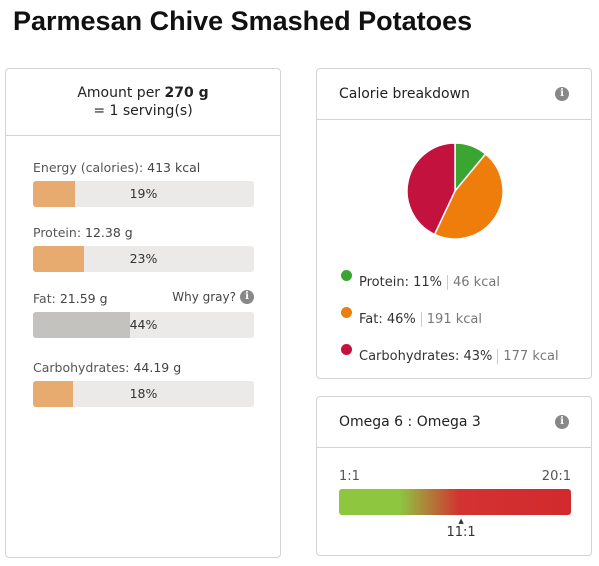  What do you see at coordinates (143, 299) in the screenshot?
I see `nutrient-label: Fat: 21.59 g` at bounding box center [143, 299].